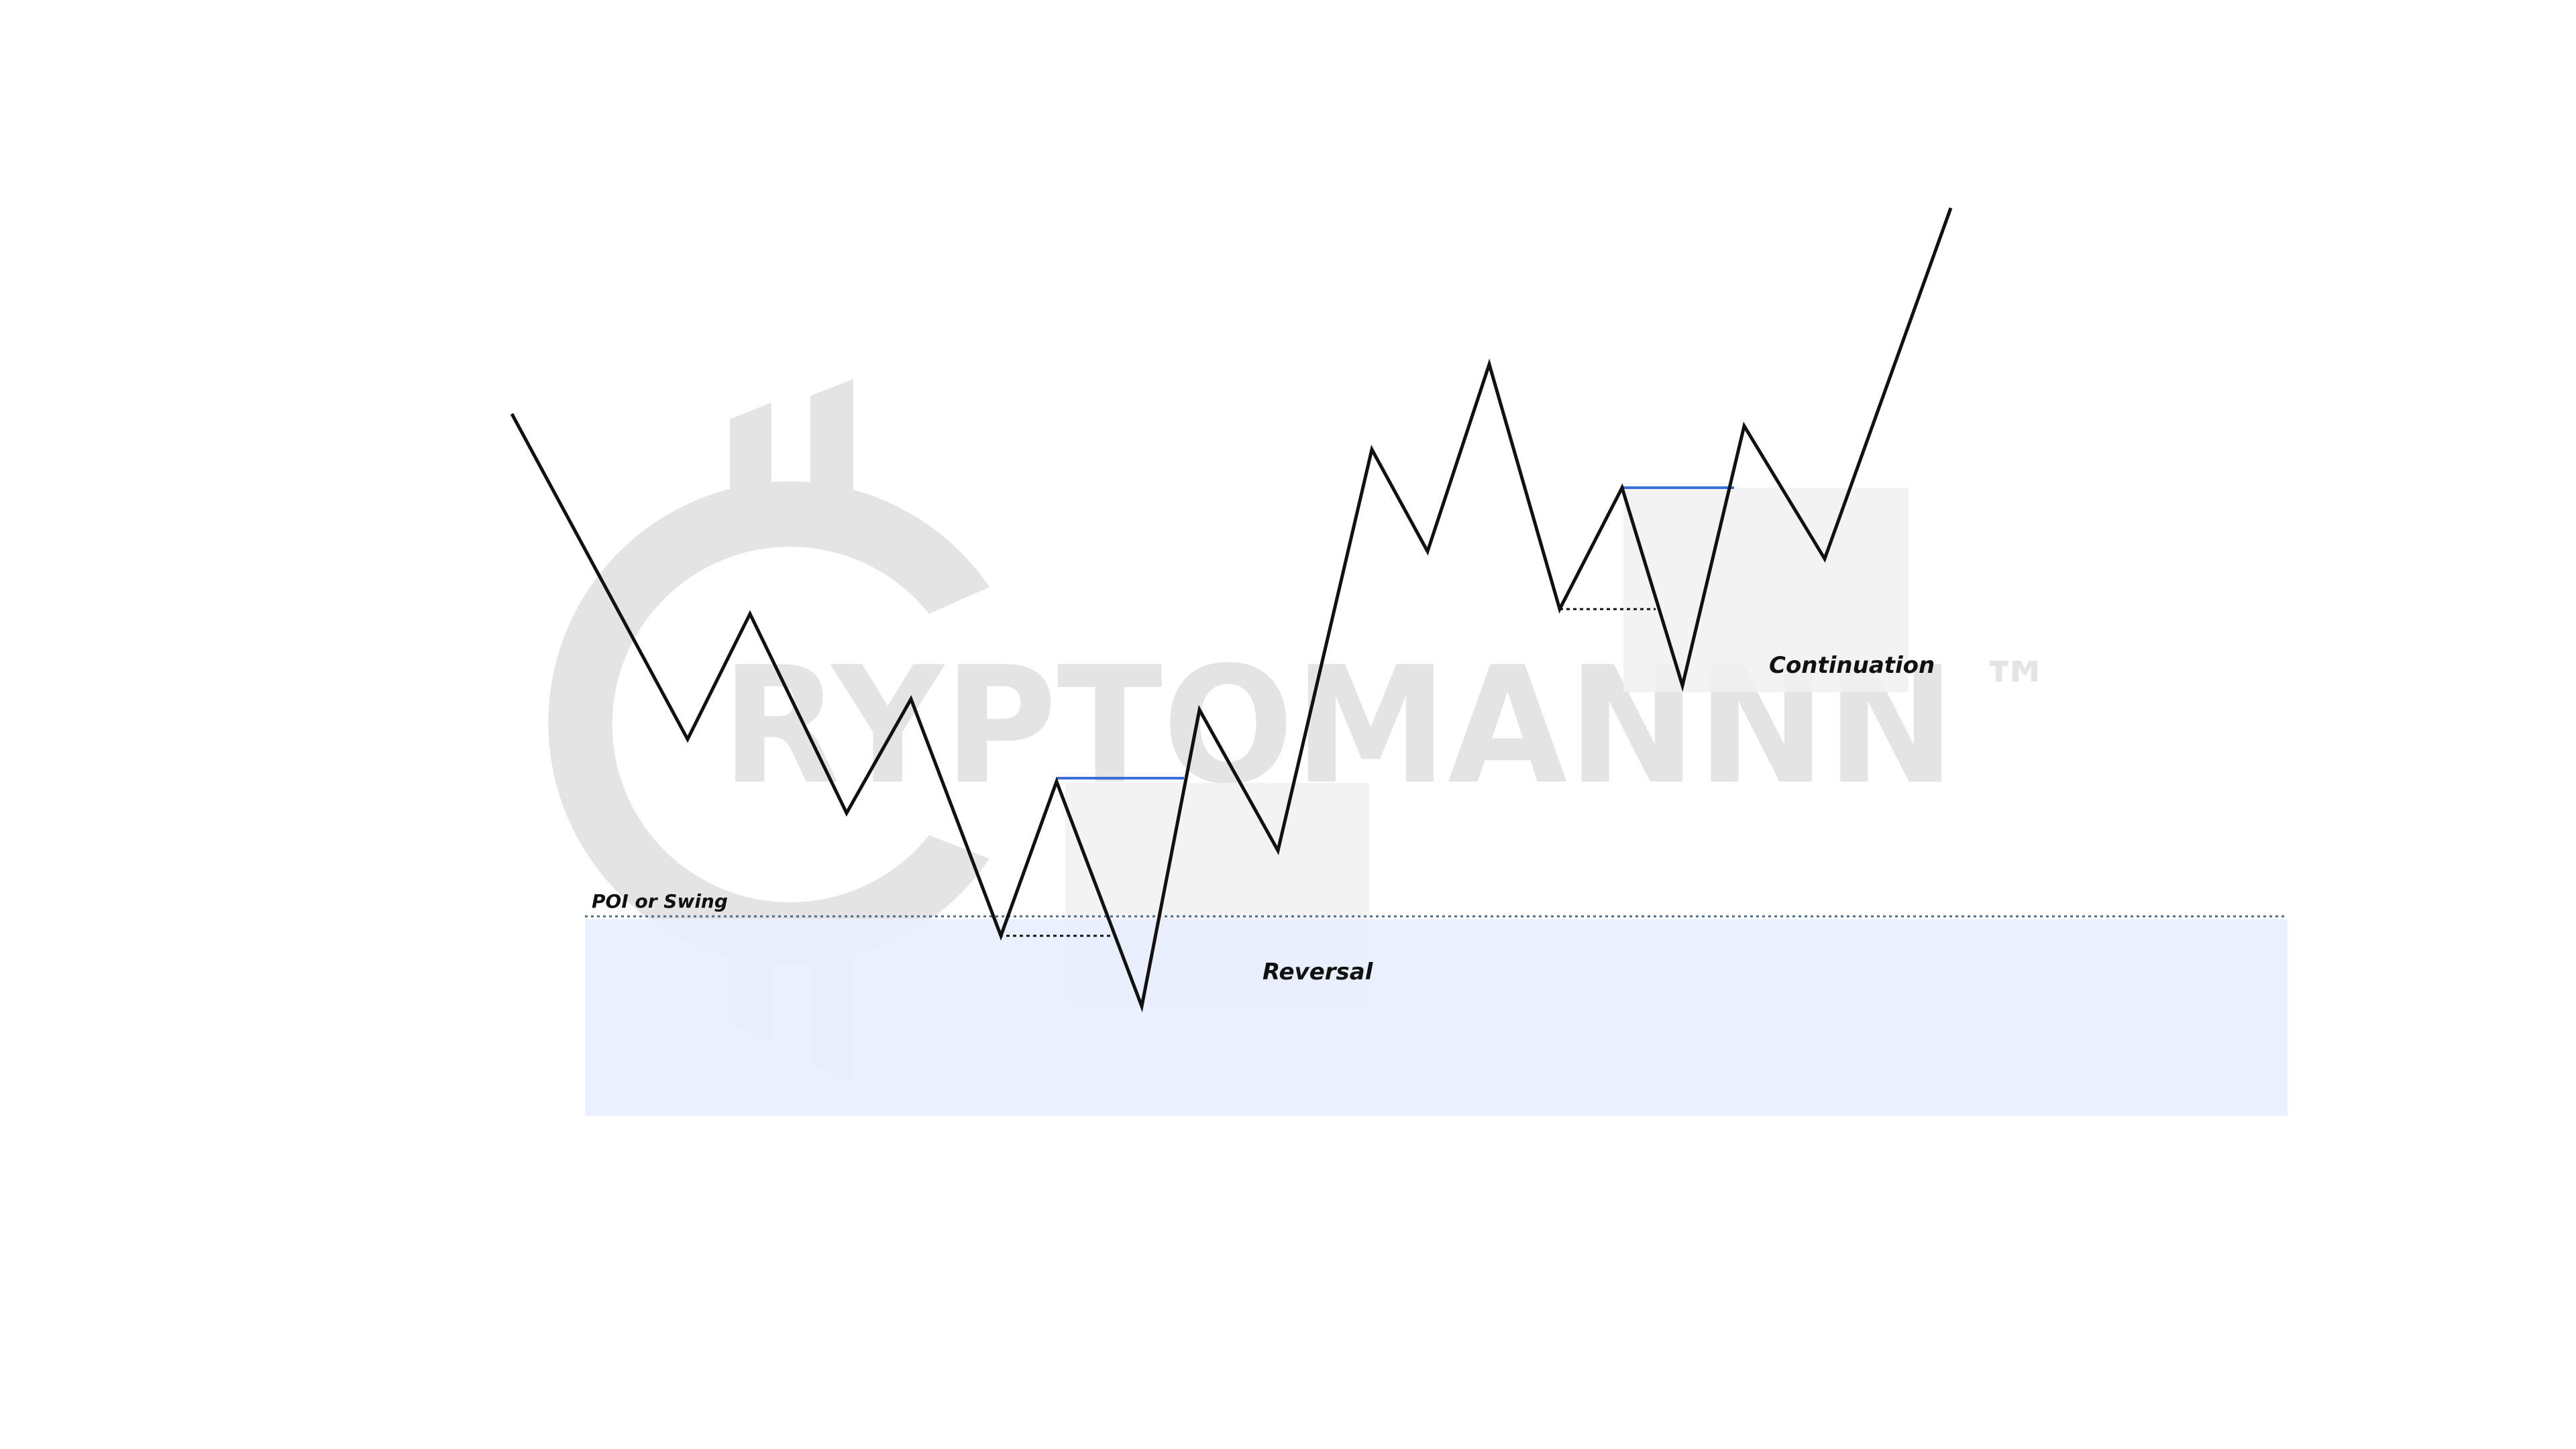 The width and height of the screenshot is (2576, 1449). I want to click on poi-label: POI or Swing, so click(660, 901).